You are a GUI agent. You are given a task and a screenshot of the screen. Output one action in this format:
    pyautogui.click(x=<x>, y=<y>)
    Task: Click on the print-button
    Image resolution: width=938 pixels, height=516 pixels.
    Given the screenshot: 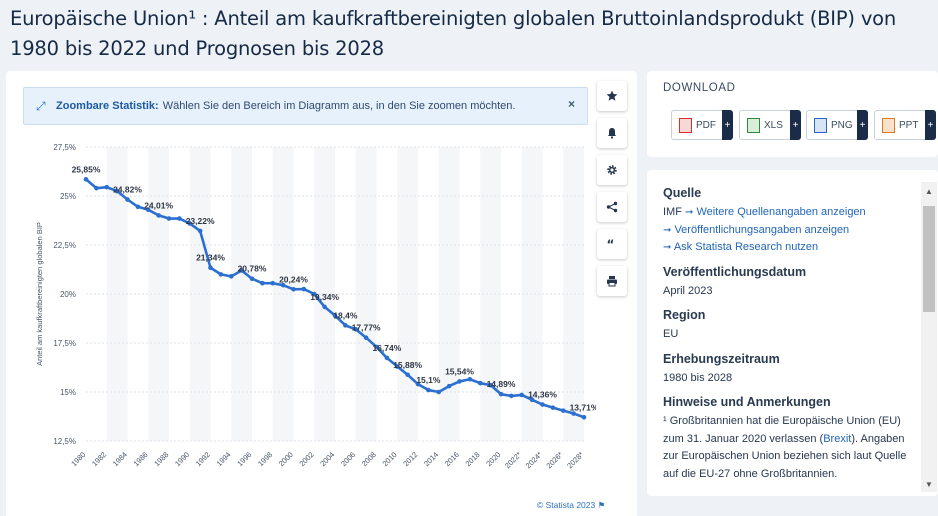 What is the action you would take?
    pyautogui.click(x=612, y=281)
    